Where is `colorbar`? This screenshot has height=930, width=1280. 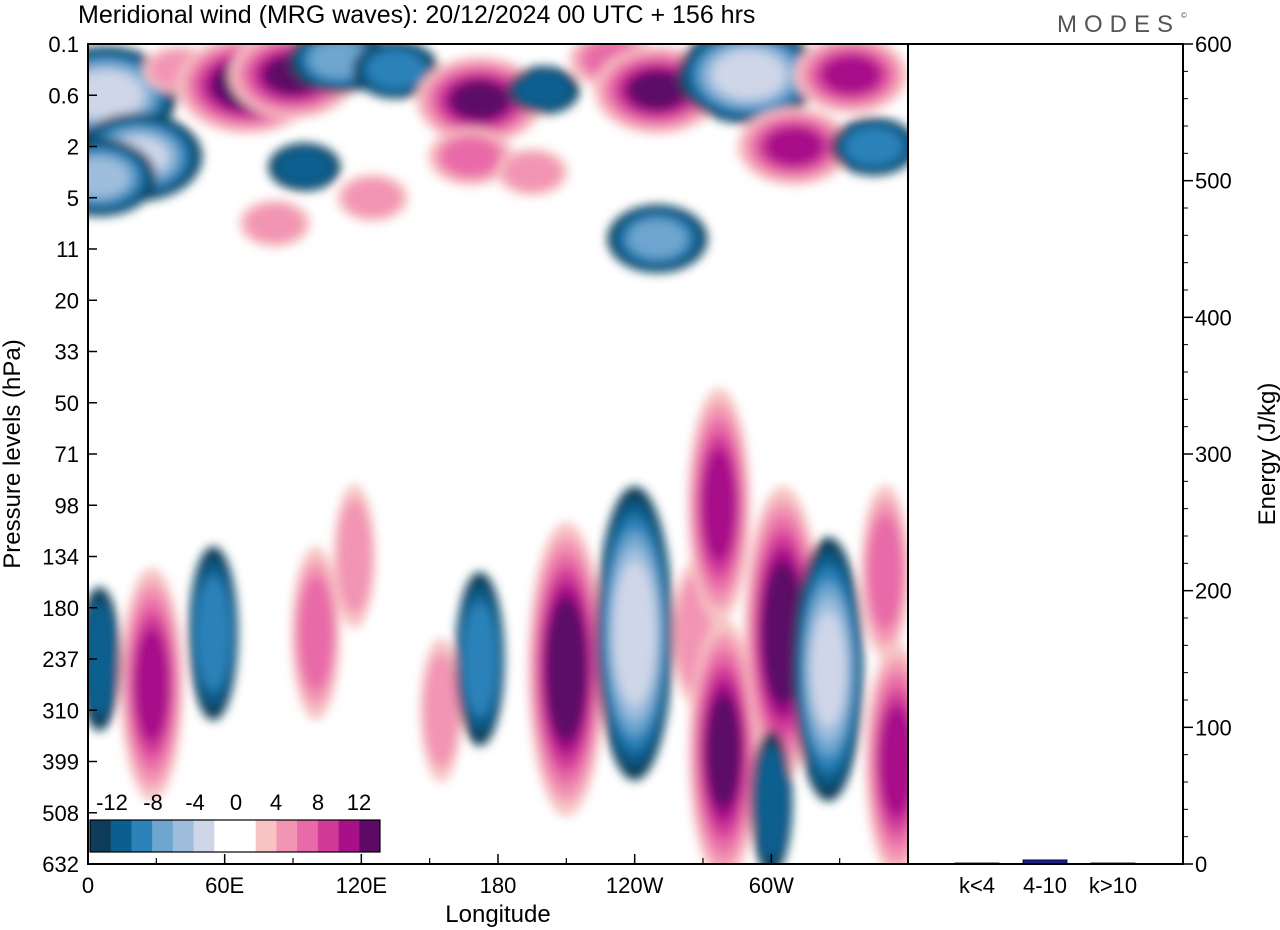
colorbar is located at coordinates (235, 836).